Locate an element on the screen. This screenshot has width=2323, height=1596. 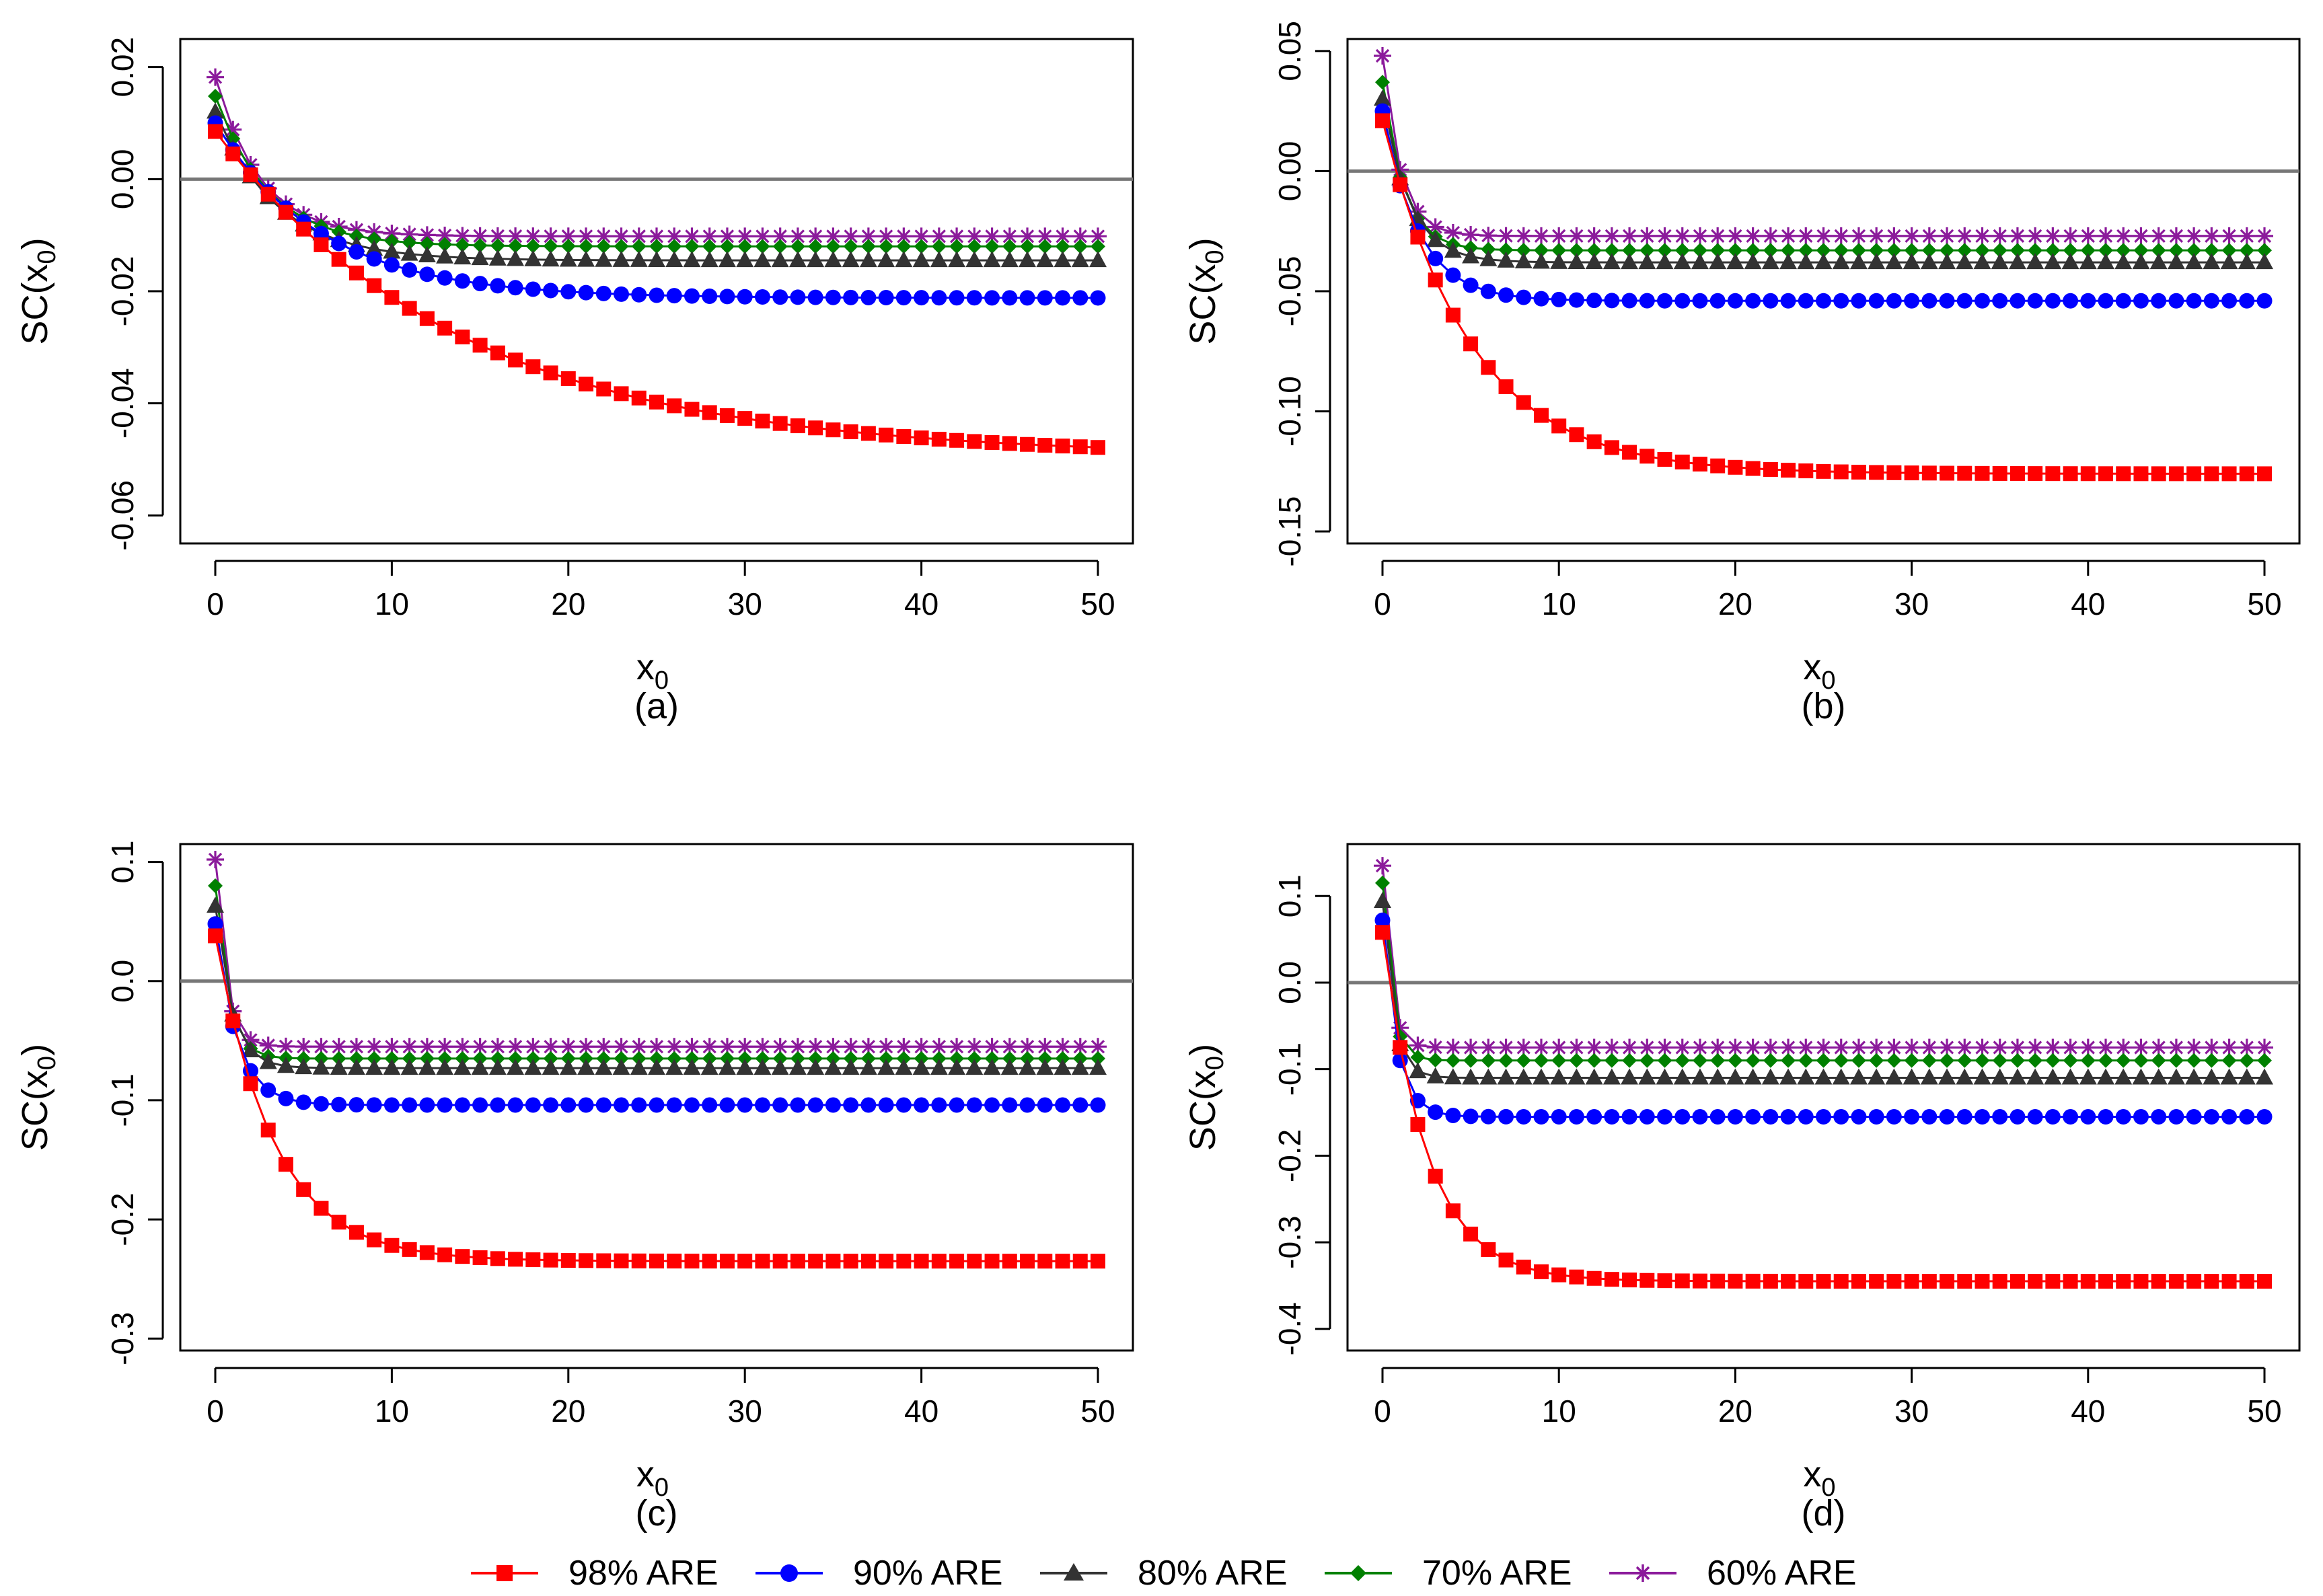
y-tick-label: 0.1 is located at coordinates (122, 863).